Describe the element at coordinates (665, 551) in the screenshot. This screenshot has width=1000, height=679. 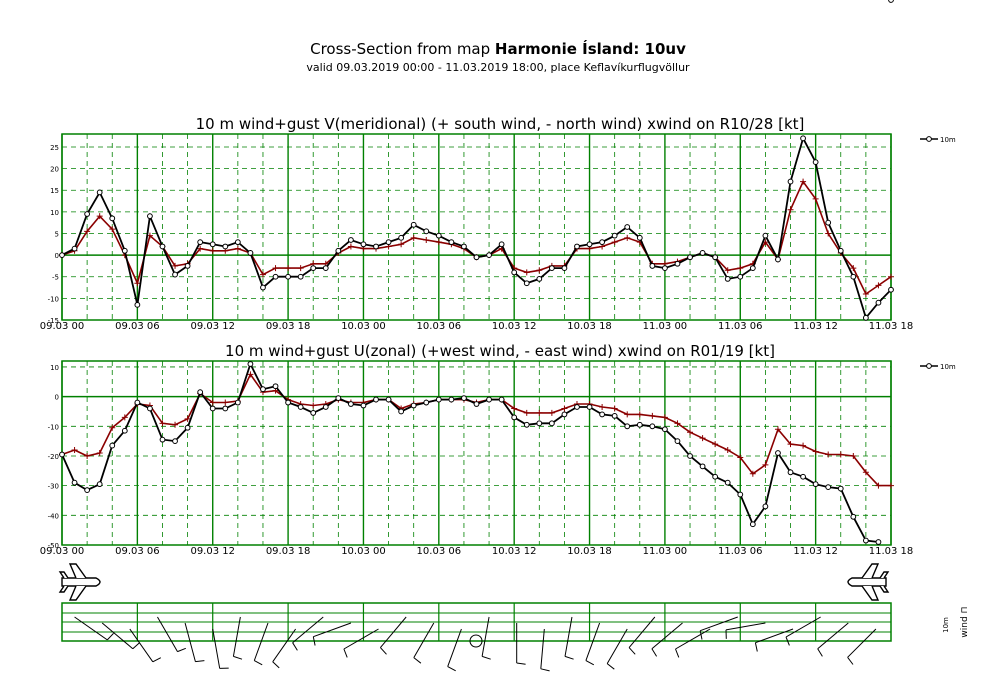
I see `x-tick-label: 11.03 00` at that location.